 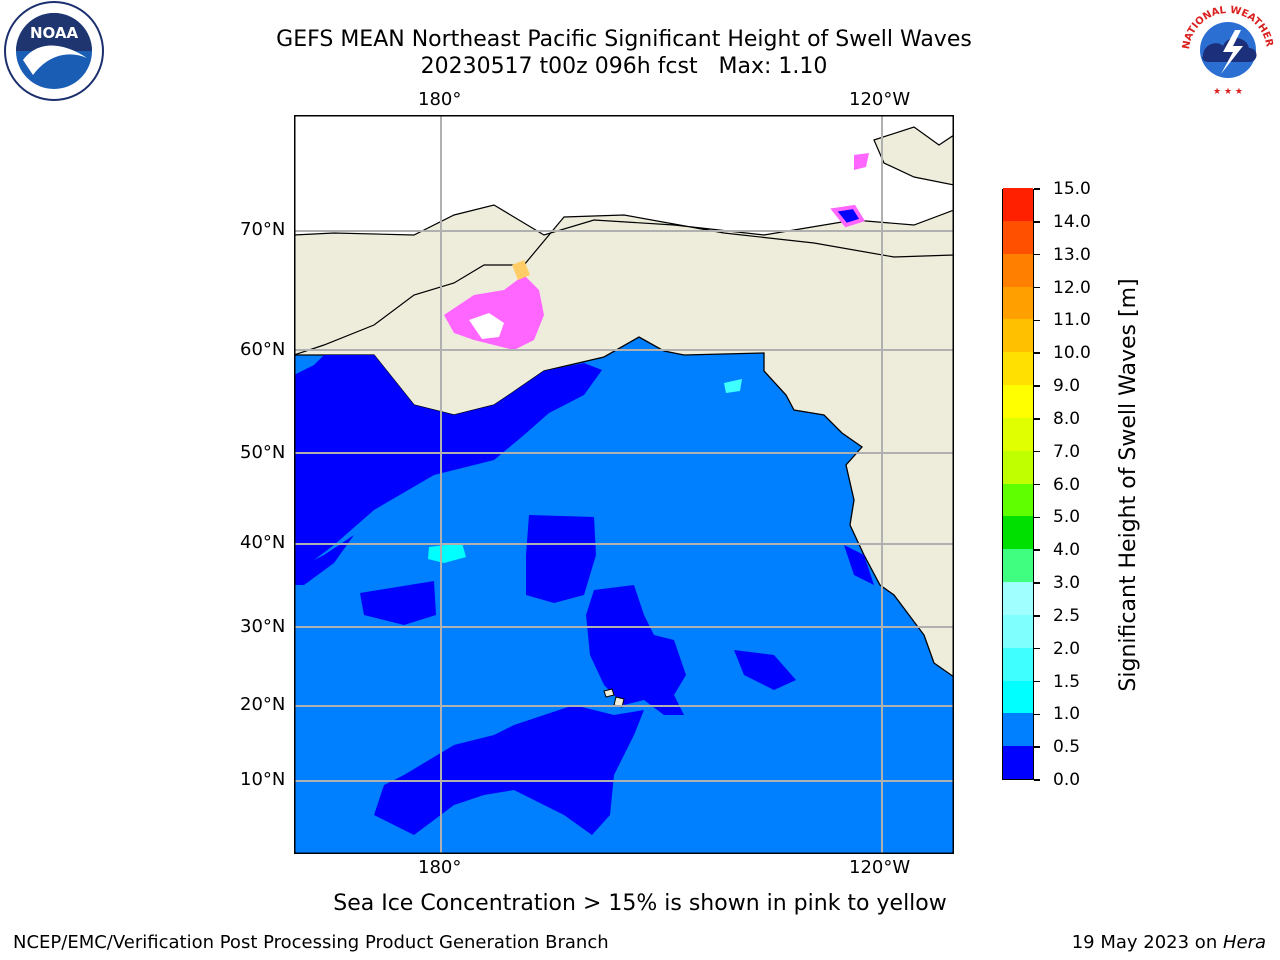 I want to click on noaa-logo-icon: NOAA, so click(x=54, y=51).